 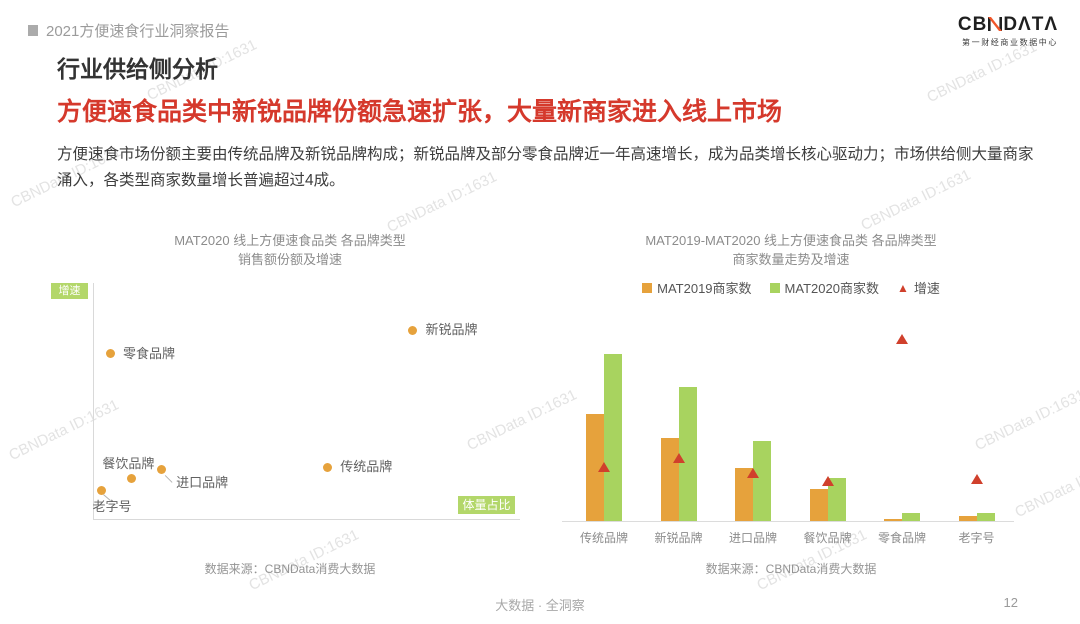 What do you see at coordinates (290, 240) in the screenshot?
I see `left-chart-title-line1: MAT2020 线上方便速食品类 各品牌类型` at bounding box center [290, 240].